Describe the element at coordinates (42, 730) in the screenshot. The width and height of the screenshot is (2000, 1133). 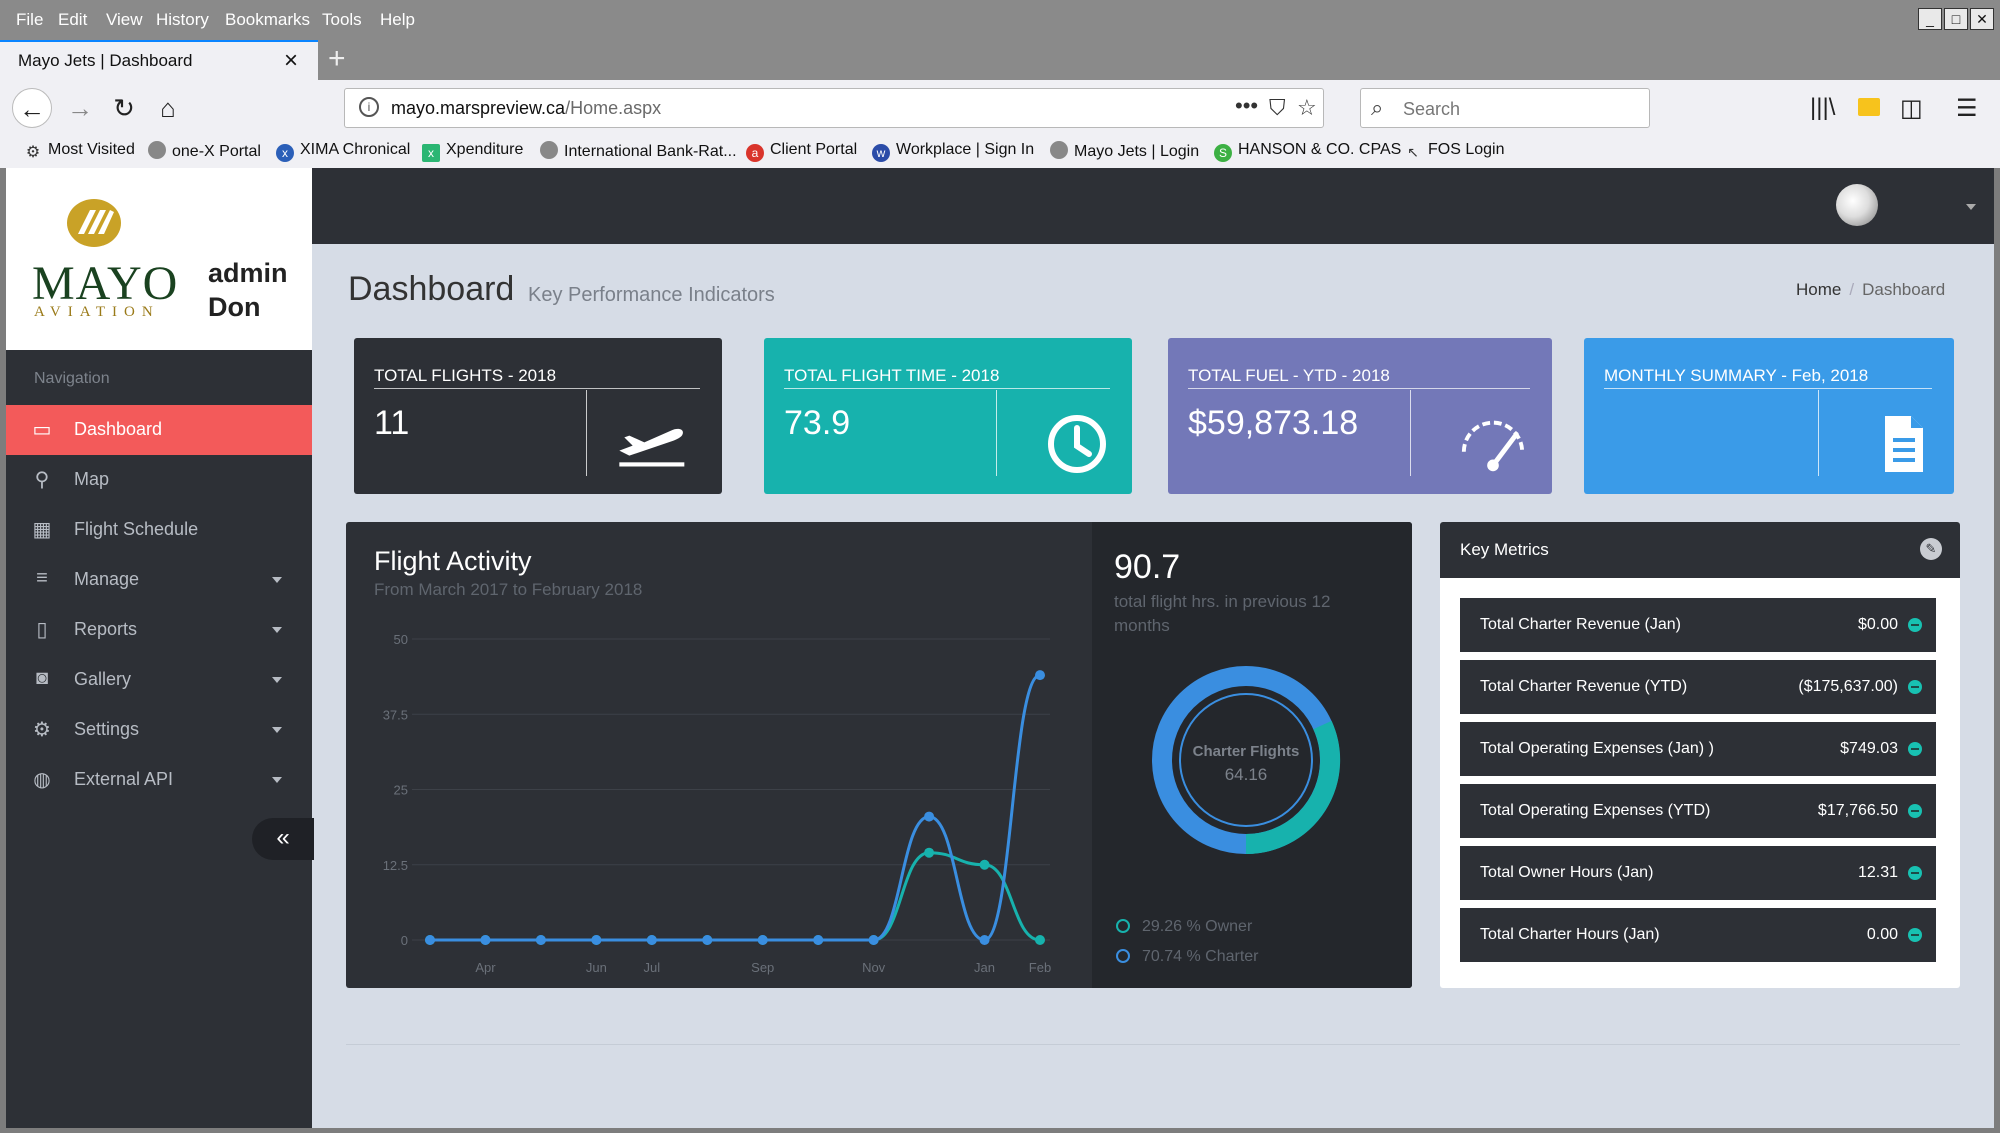
I see `gears-icon: ⚙` at that location.